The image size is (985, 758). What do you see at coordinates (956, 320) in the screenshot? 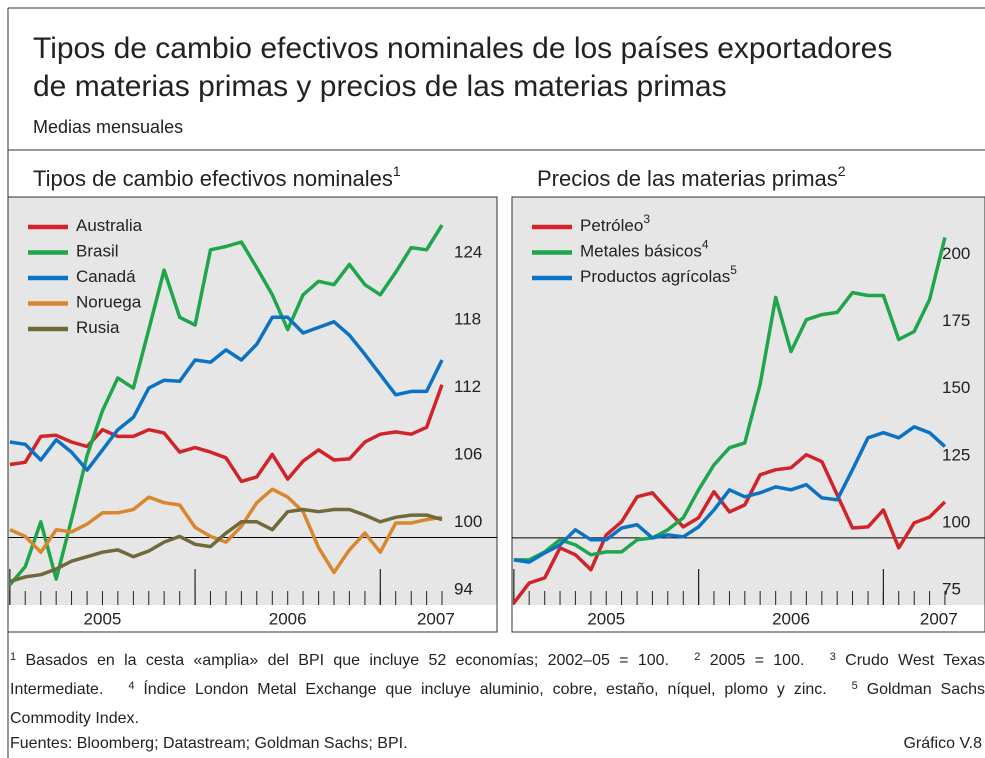
I see `y-tick-label: 175` at bounding box center [956, 320].